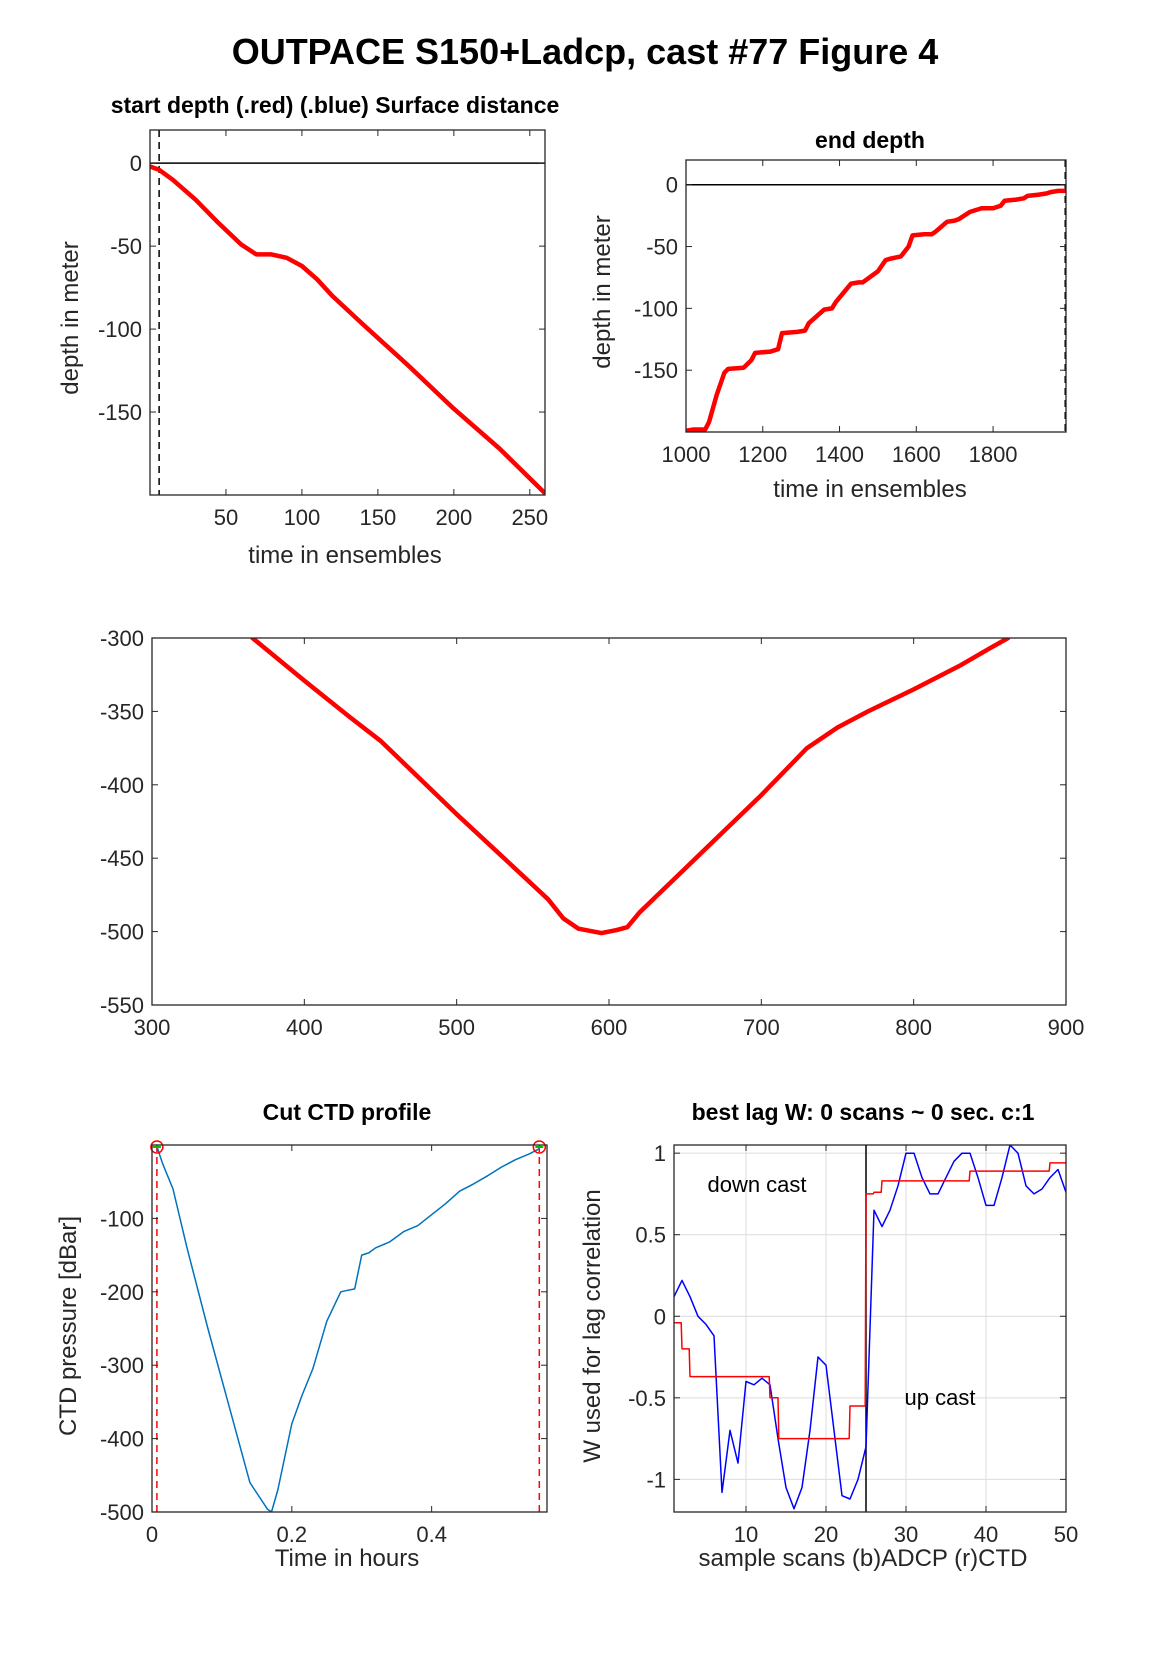 The height and width of the screenshot is (1679, 1165). I want to click on cut-ctd-ylabel: CTD pressure [dBar], so click(68, 1326).